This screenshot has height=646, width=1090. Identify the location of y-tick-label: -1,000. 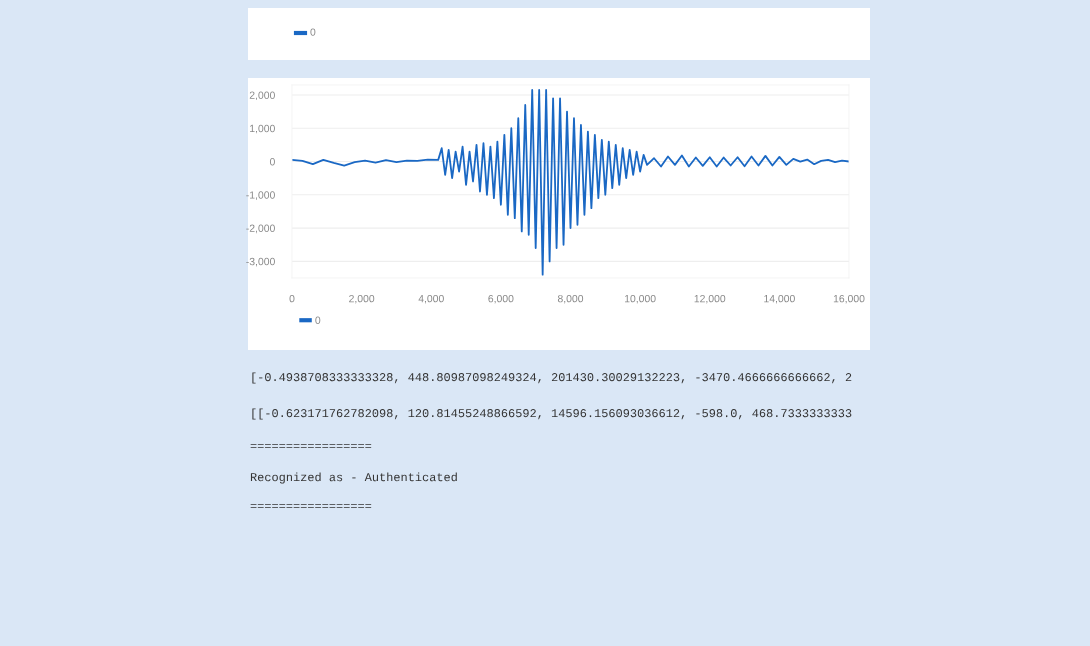
(260, 195).